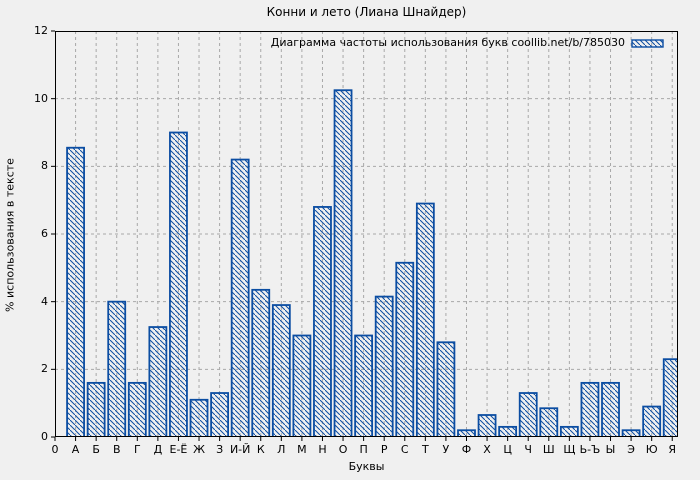 This screenshot has width=700, height=480. I want to click on x-tick-label-Л: Л, so click(281, 449).